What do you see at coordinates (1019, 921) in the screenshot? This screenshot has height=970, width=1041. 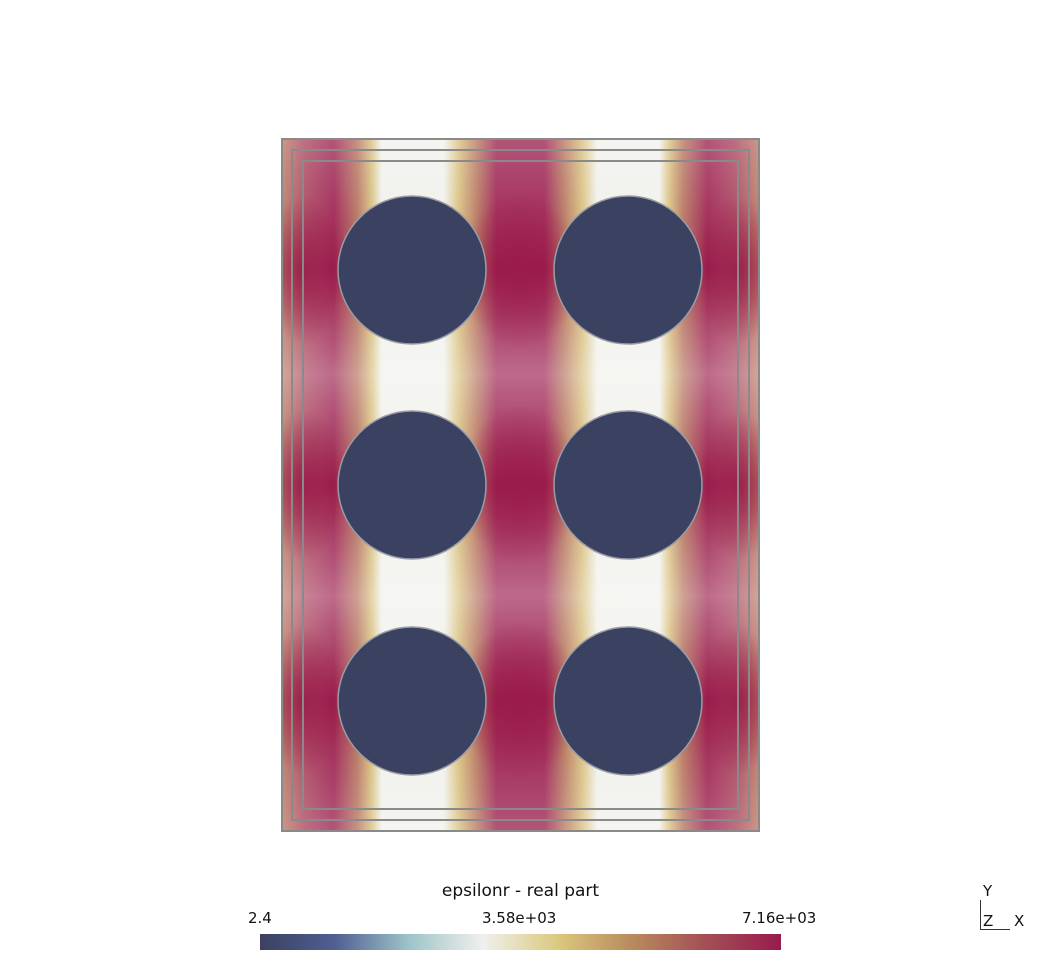 I see `axis-x-label: X` at bounding box center [1019, 921].